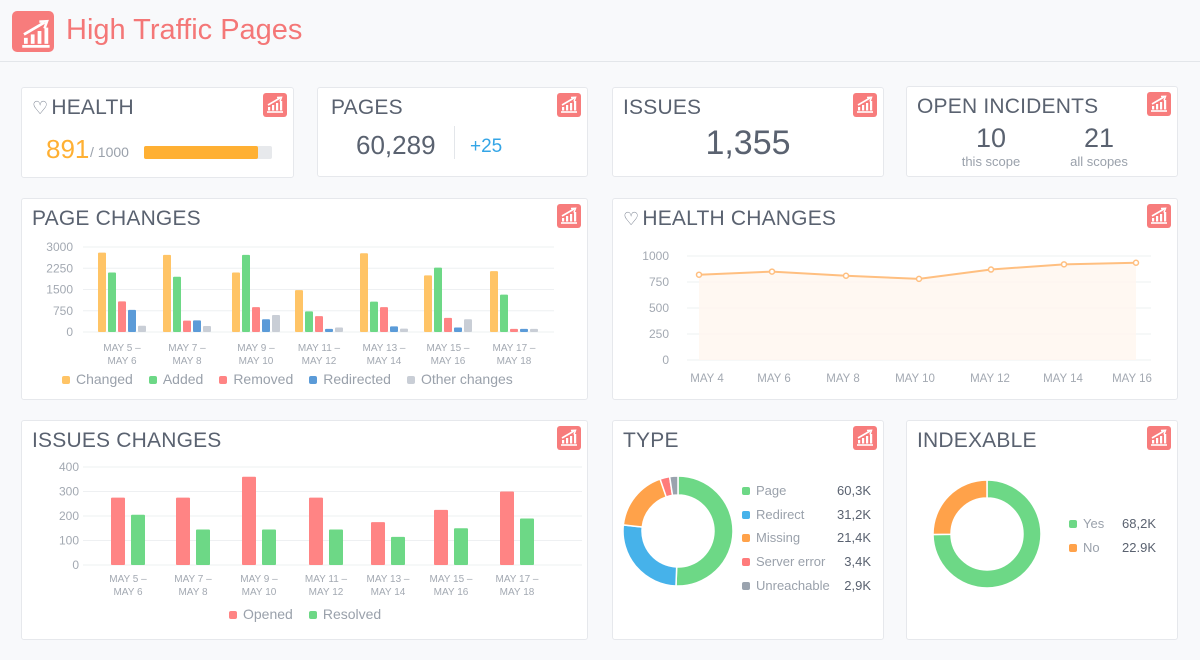 The width and height of the screenshot is (1200, 660). Describe the element at coordinates (459, 379) in the screenshot. I see `legend-item: Other changes` at that location.